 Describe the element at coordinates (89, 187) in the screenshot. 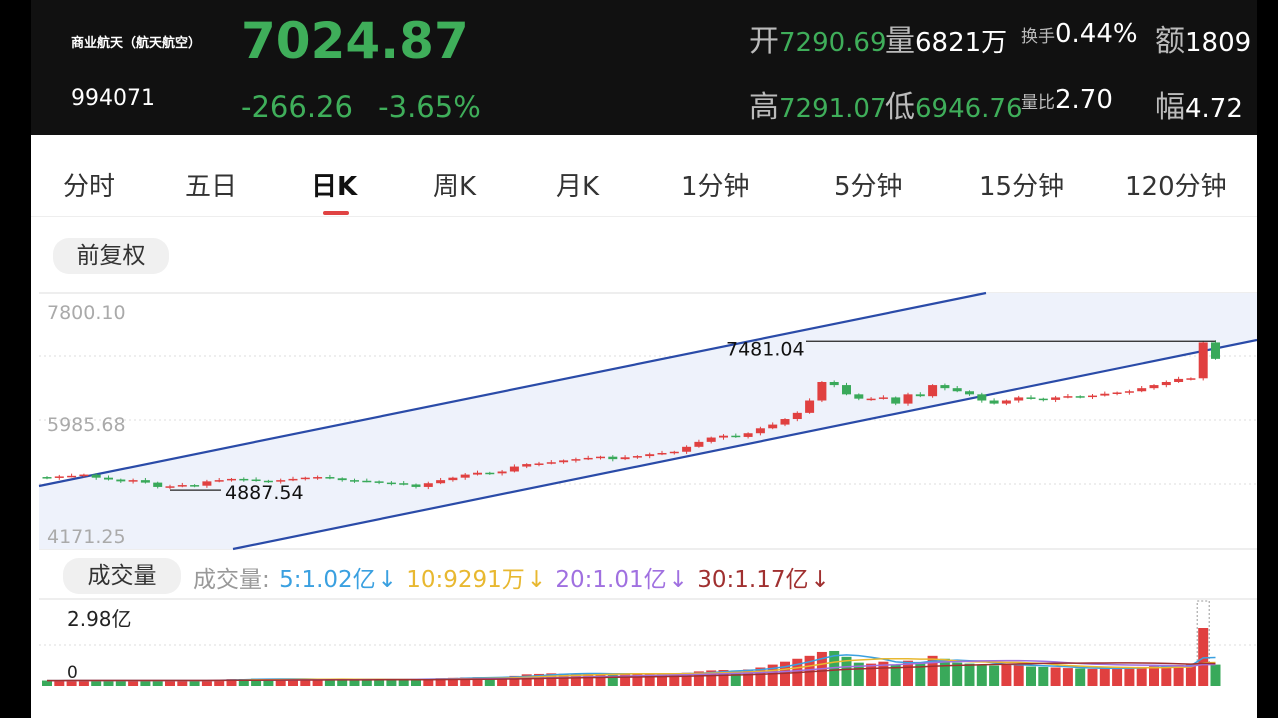

I see `tab-intraday: 分时` at that location.